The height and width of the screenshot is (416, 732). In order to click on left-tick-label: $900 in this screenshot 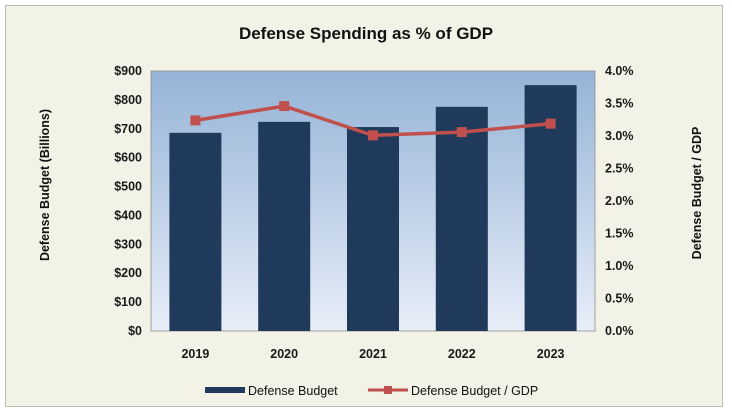, I will do `click(128, 71)`.